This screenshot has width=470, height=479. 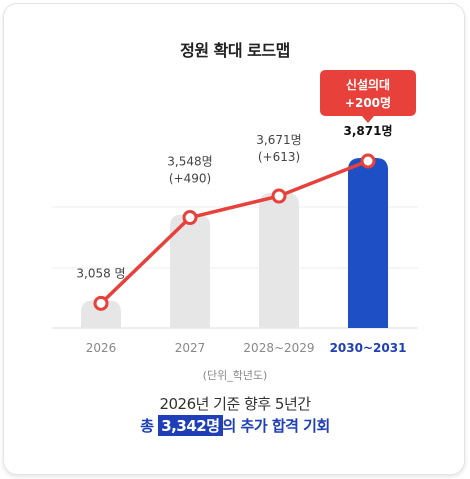 I want to click on badge-bubble, so click(x=368, y=96).